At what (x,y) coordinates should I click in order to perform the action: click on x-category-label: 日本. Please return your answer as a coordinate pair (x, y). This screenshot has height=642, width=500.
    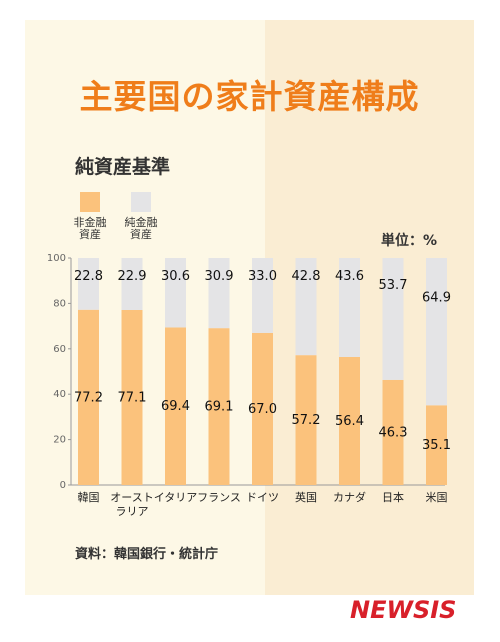
    Looking at the image, I should click on (393, 497).